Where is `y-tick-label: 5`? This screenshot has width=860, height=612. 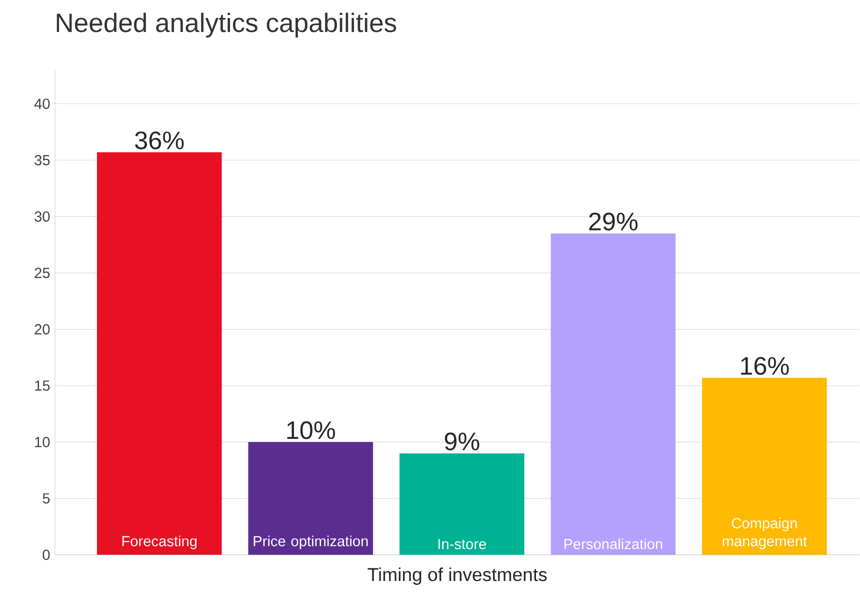 y-tick-label: 5 is located at coordinates (46, 498).